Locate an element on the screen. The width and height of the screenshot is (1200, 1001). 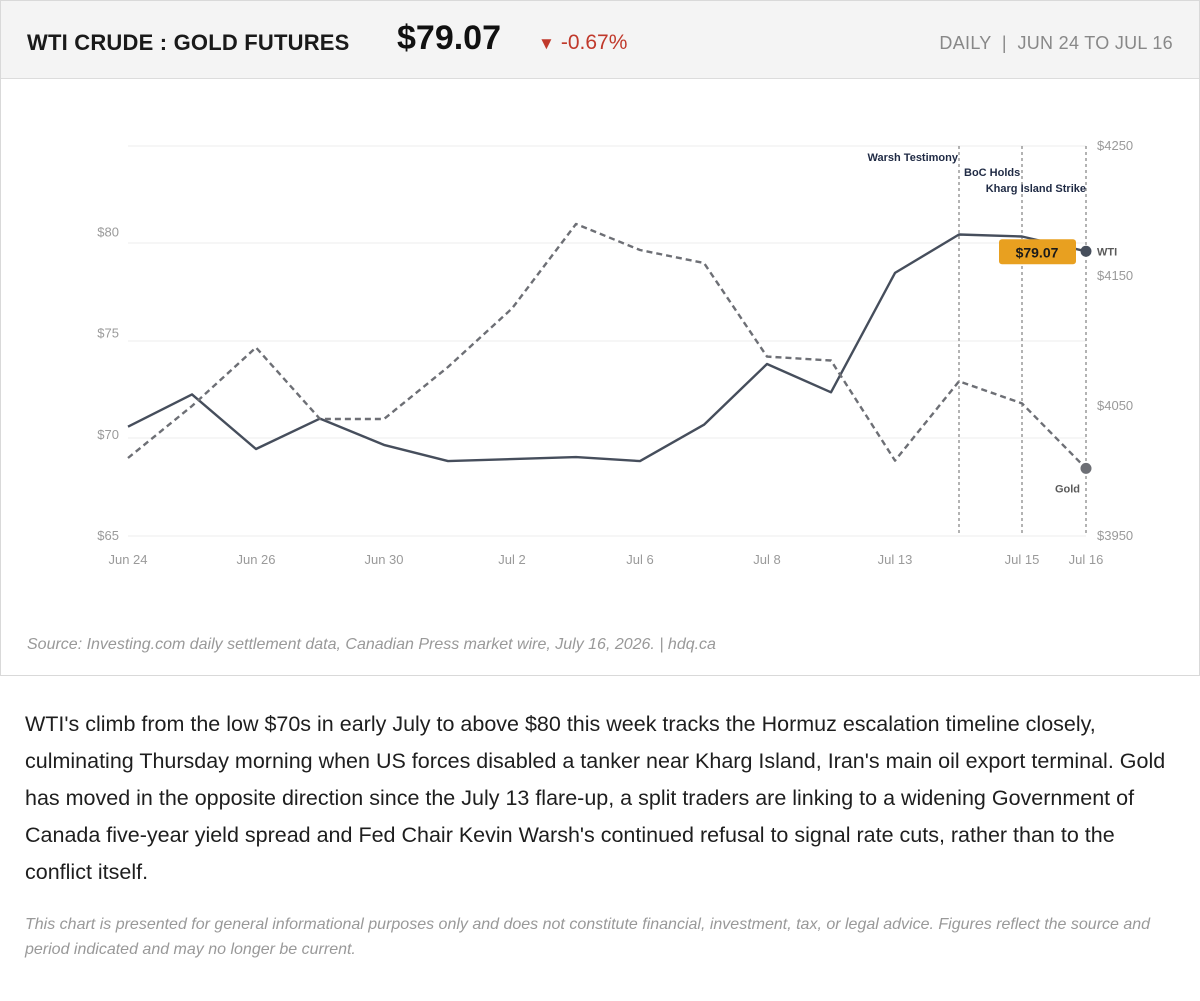
down-arrow-icon: ▼ is located at coordinates (546, 43).